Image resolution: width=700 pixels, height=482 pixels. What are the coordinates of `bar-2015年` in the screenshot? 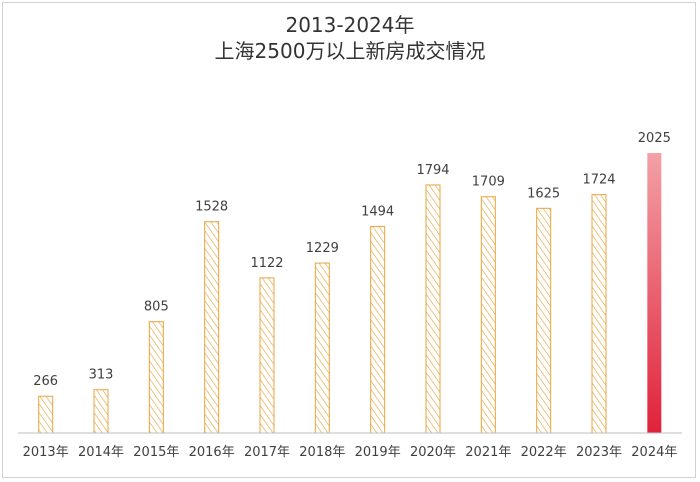 It's located at (156, 377).